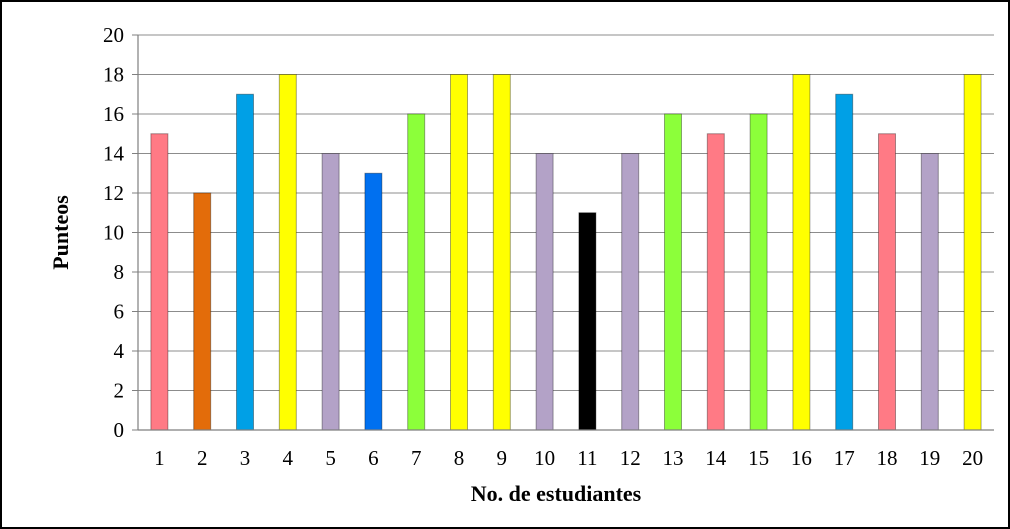 This screenshot has height=529, width=1010. Describe the element at coordinates (972, 458) in the screenshot. I see `x-tick-label: 20` at that location.